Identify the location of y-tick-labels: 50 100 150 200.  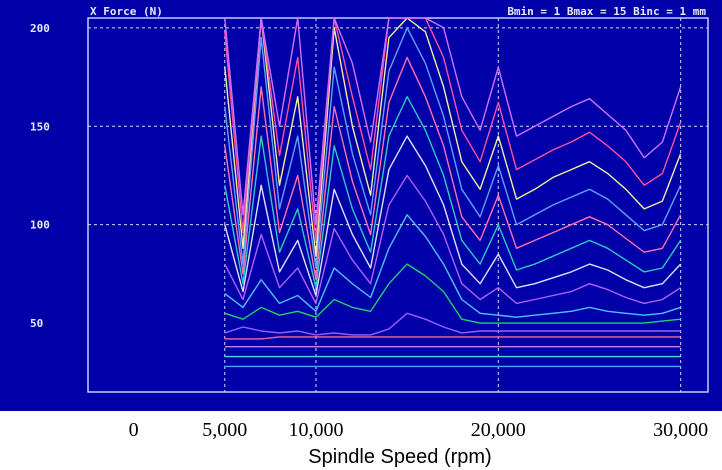
(40, 176).